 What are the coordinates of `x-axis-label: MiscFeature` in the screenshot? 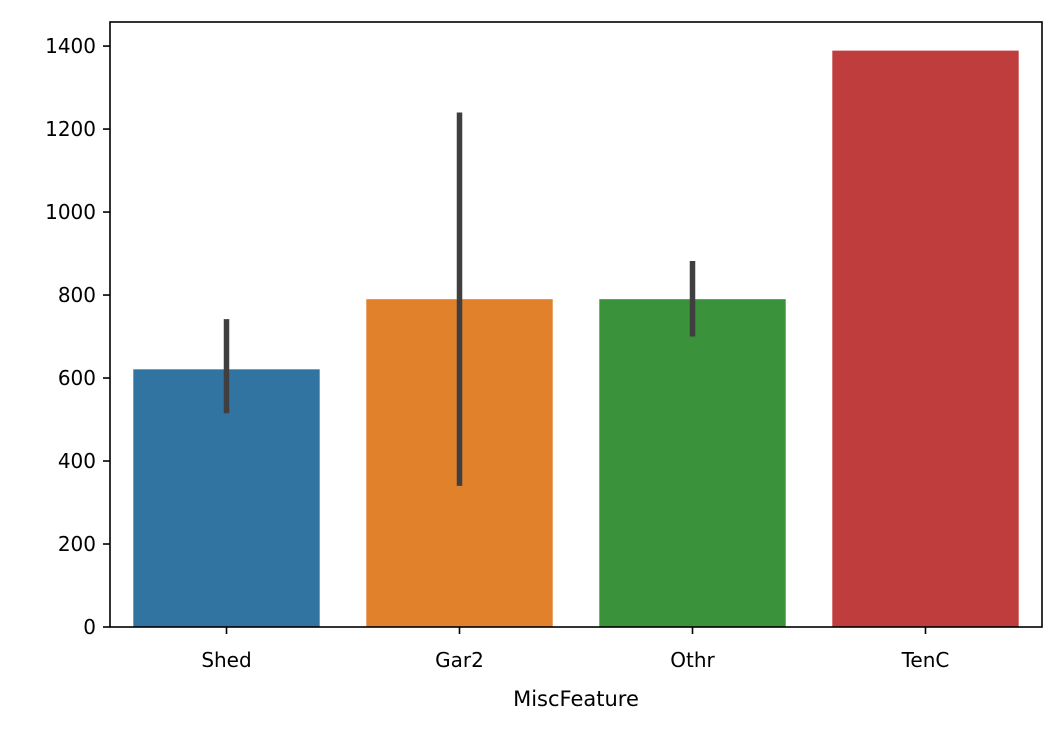 It's located at (576, 699).